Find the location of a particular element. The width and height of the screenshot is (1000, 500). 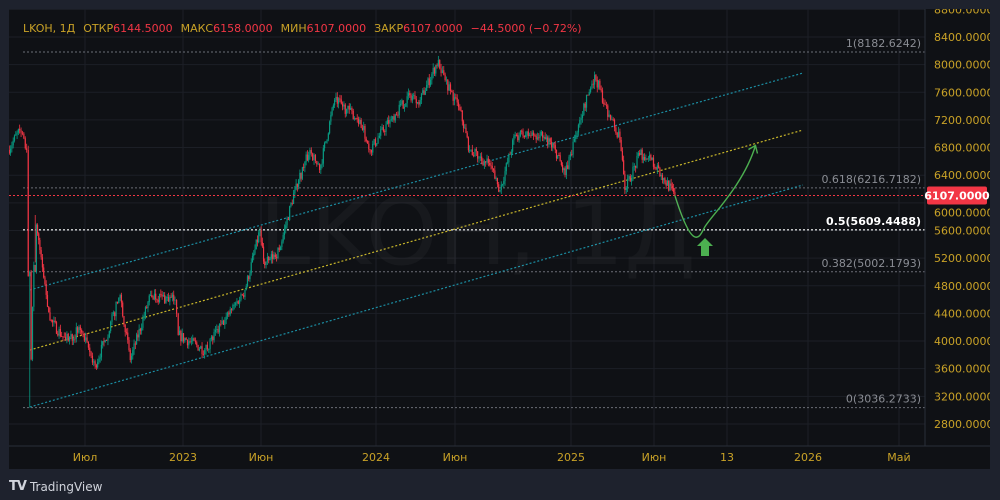

price-axis-background is located at coordinates (957, 239).